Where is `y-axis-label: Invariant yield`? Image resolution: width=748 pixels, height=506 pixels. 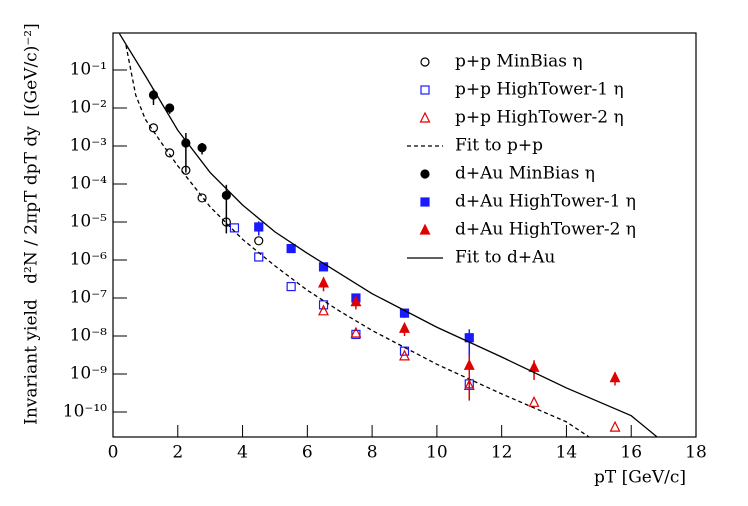
y-axis-label: Invariant yield is located at coordinates (32, 362).